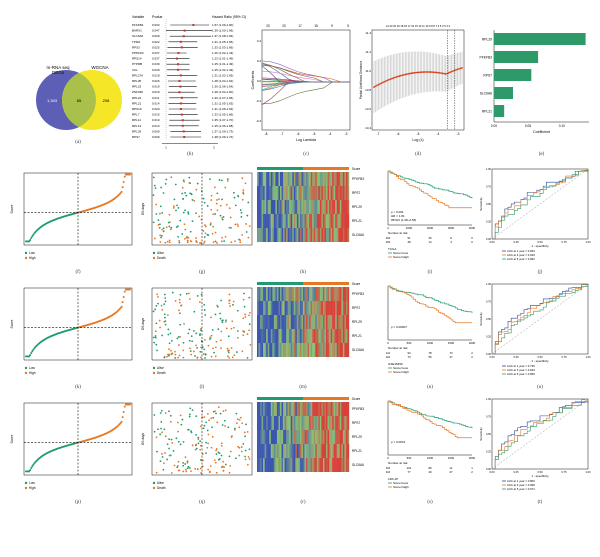 The width and height of the screenshot is (600, 557). What do you see at coordinates (358, 179) in the screenshot?
I see `heat-gene-label: PFKFB3` at bounding box center [358, 179].